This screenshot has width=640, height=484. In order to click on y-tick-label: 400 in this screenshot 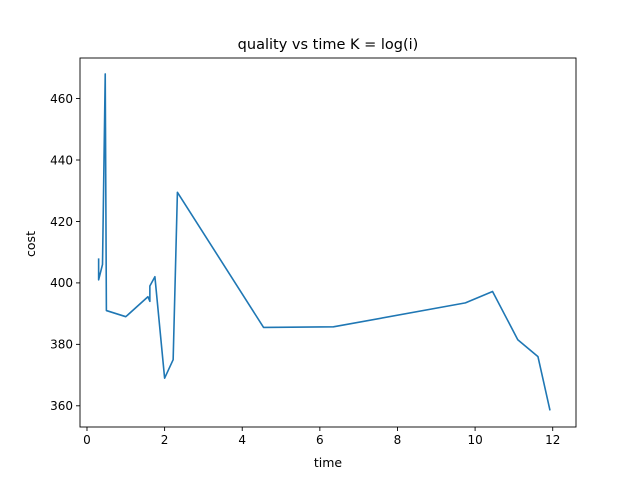, I will do `click(61, 283)`.